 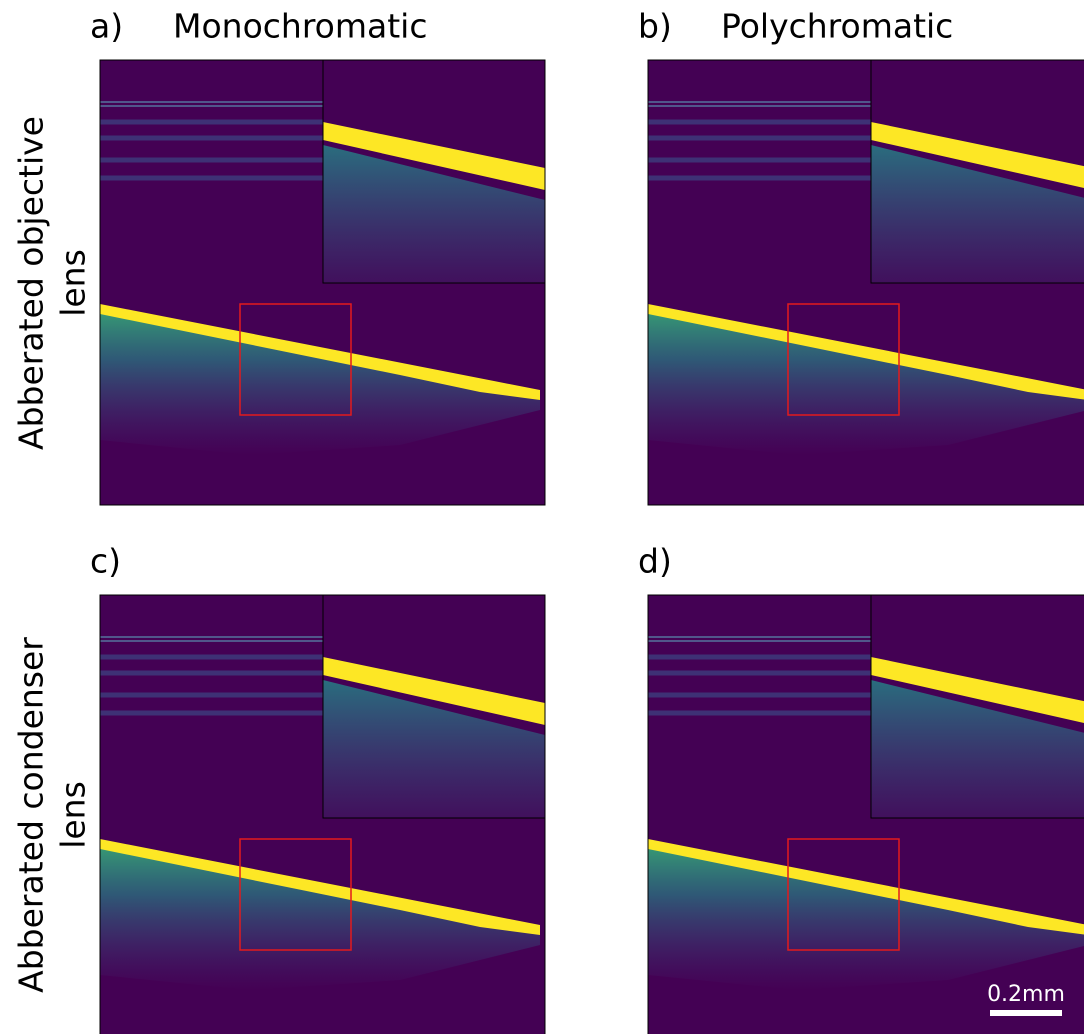 What do you see at coordinates (31, 815) in the screenshot?
I see `row-label: Abberated condenser` at bounding box center [31, 815].